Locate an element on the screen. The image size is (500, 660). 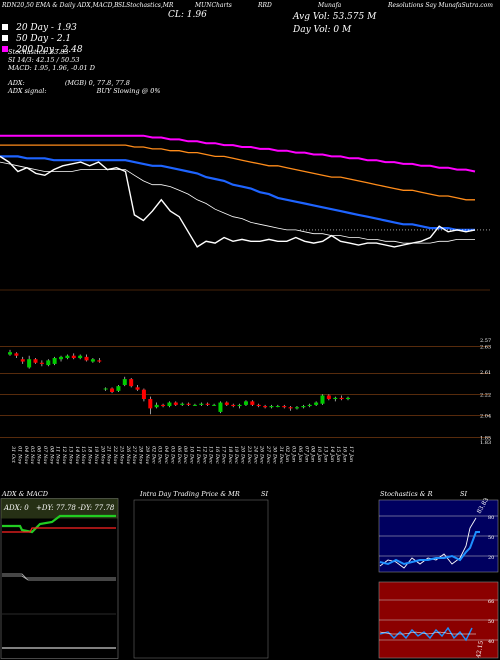
macd-line is located at coordinates (59, 576).